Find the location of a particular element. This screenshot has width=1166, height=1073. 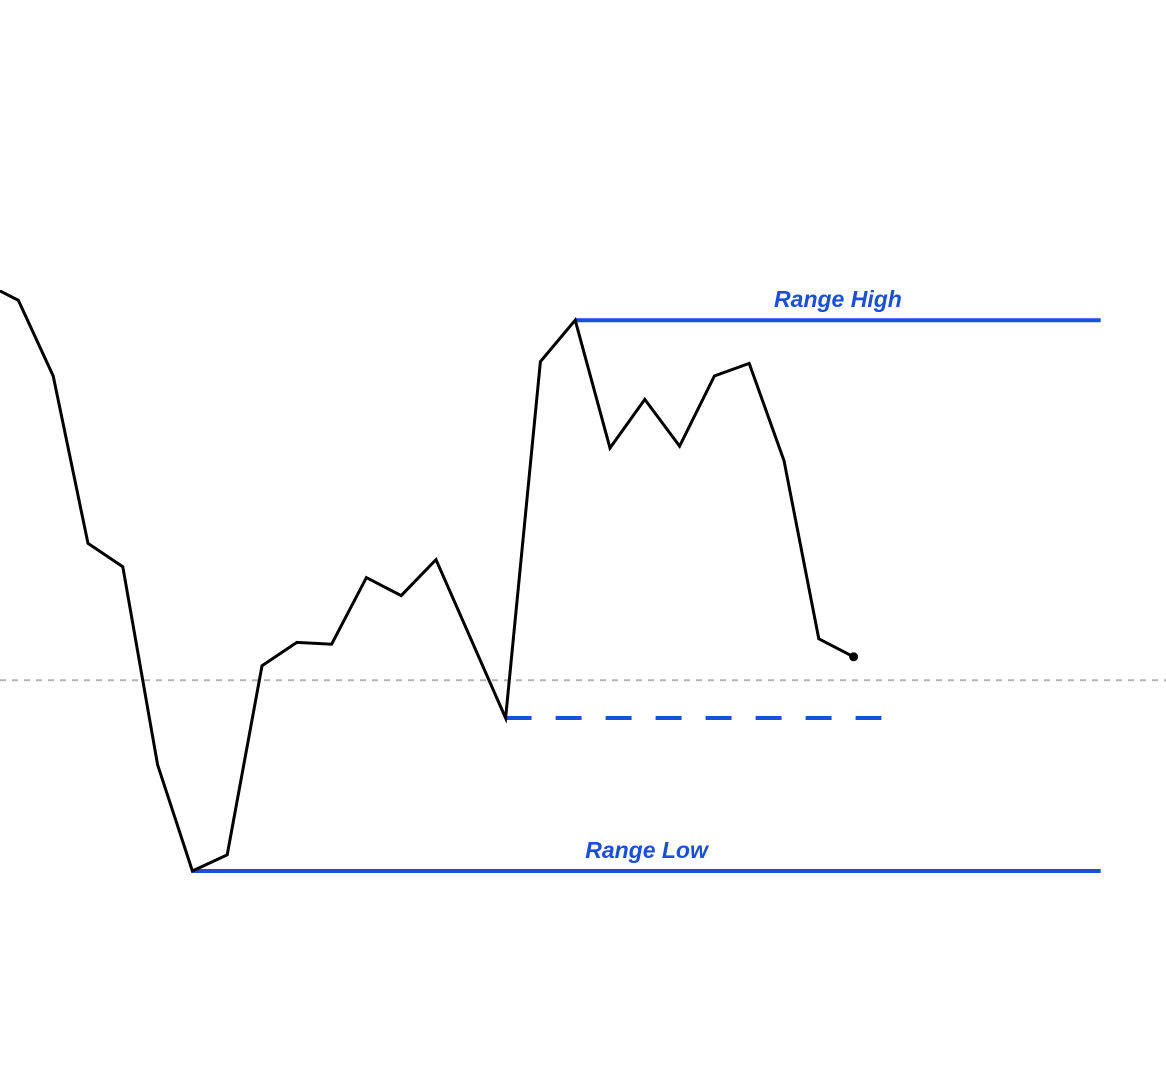

series-end-marker is located at coordinates (854, 657).